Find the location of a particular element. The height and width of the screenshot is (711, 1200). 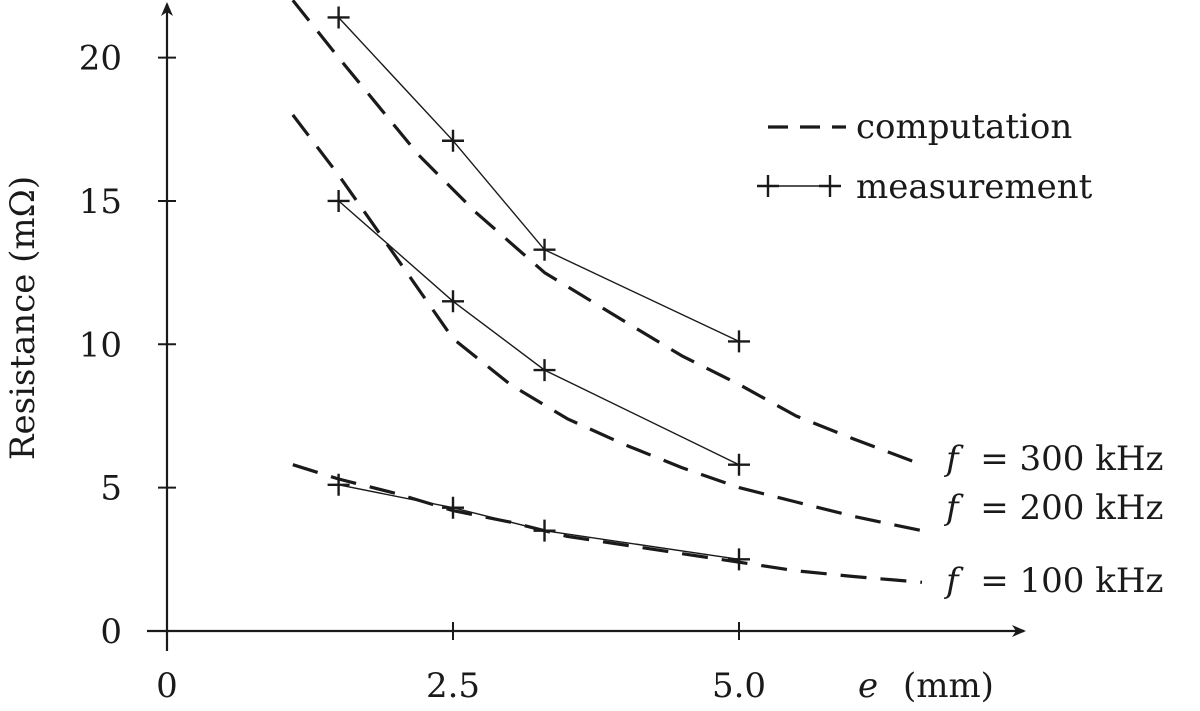

curve-label-100khz: f = 100 kHz is located at coordinates (1053, 581).